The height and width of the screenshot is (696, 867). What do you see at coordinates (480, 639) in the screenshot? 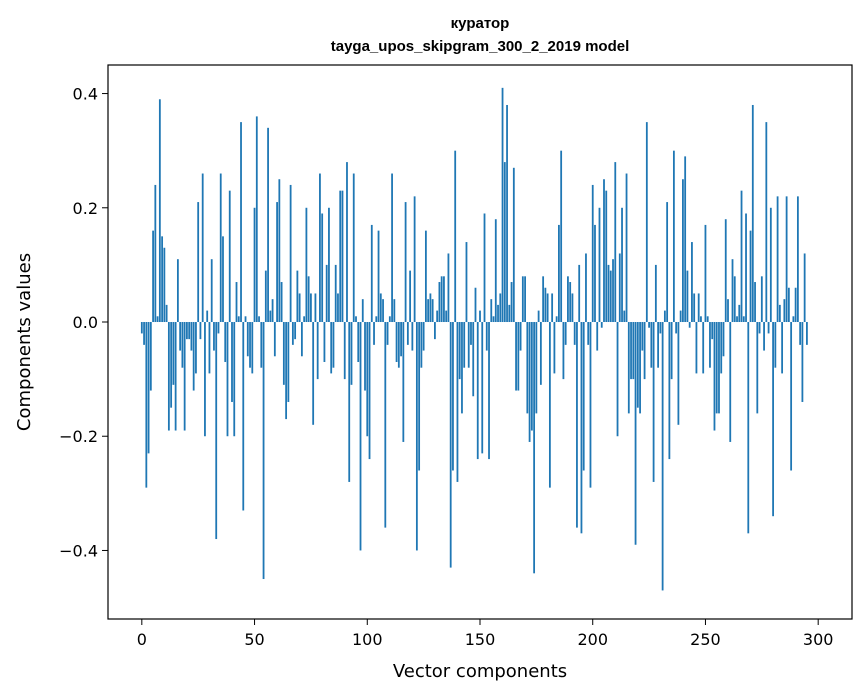
I see `x-tick-label: 150` at bounding box center [480, 639].